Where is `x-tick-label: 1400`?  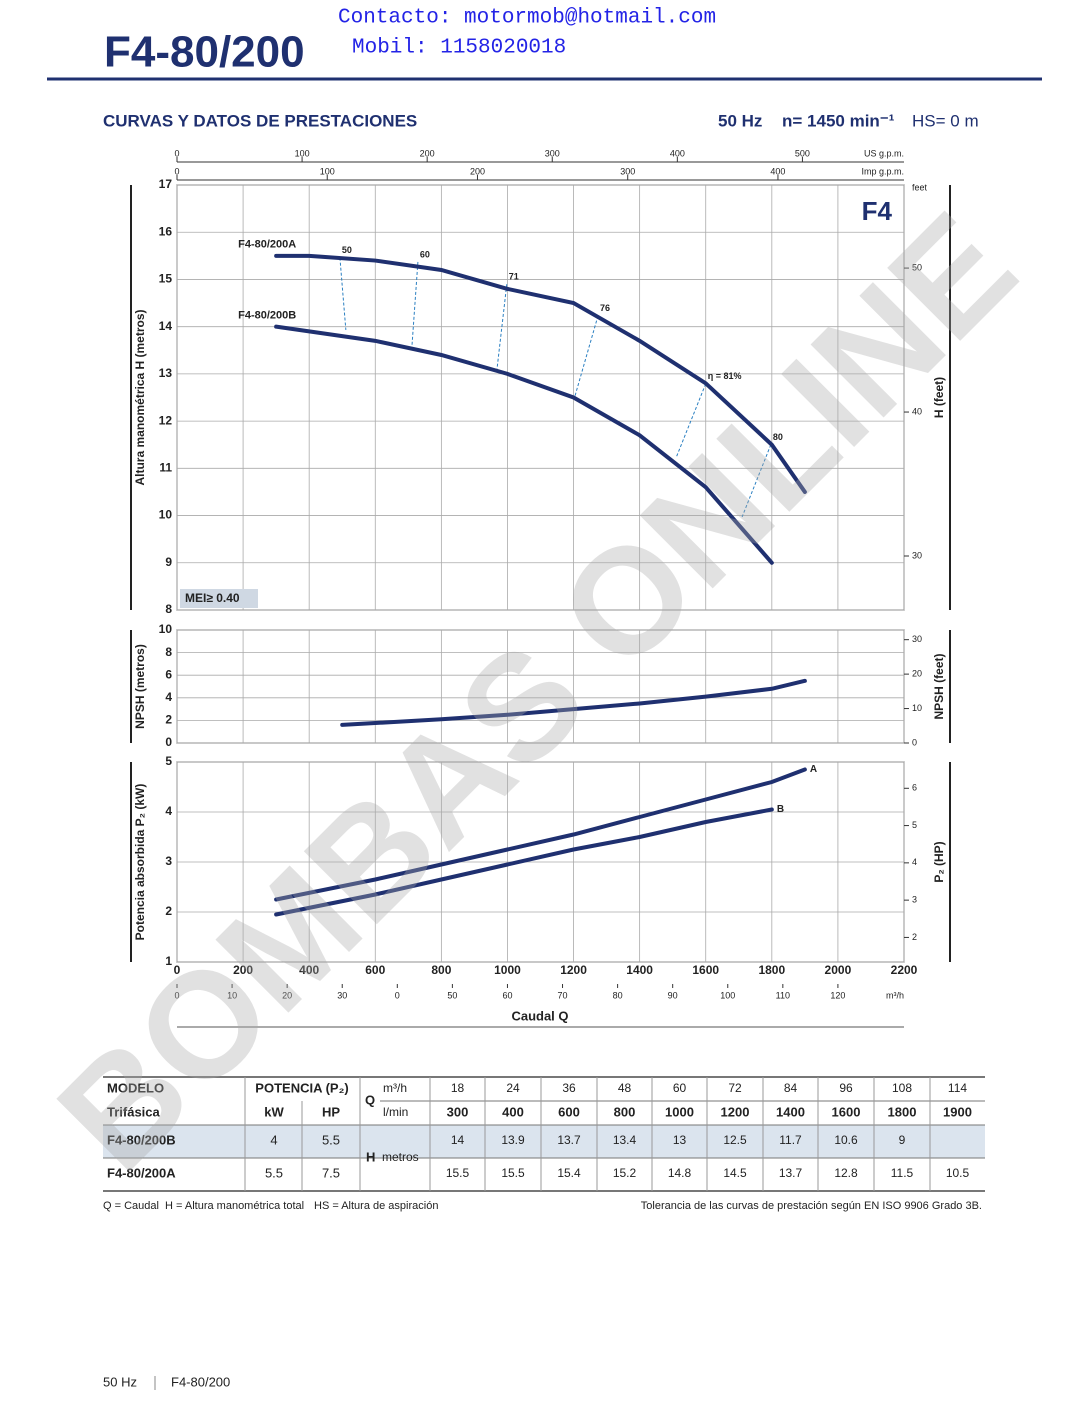 x-tick-label: 1400 is located at coordinates (639, 970).